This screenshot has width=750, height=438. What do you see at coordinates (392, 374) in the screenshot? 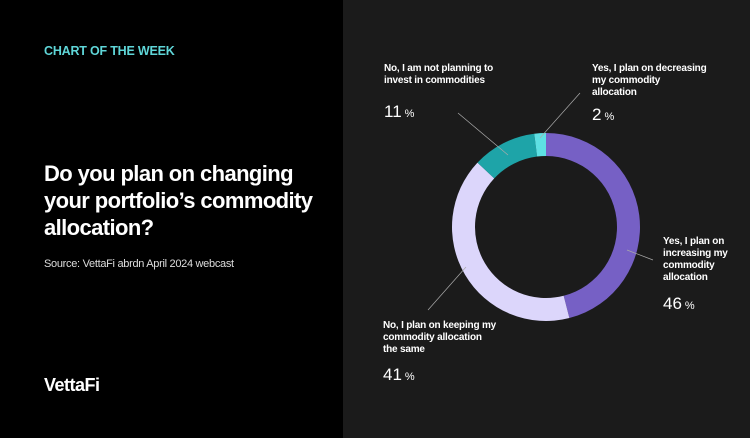
I see `value: 41` at bounding box center [392, 374].